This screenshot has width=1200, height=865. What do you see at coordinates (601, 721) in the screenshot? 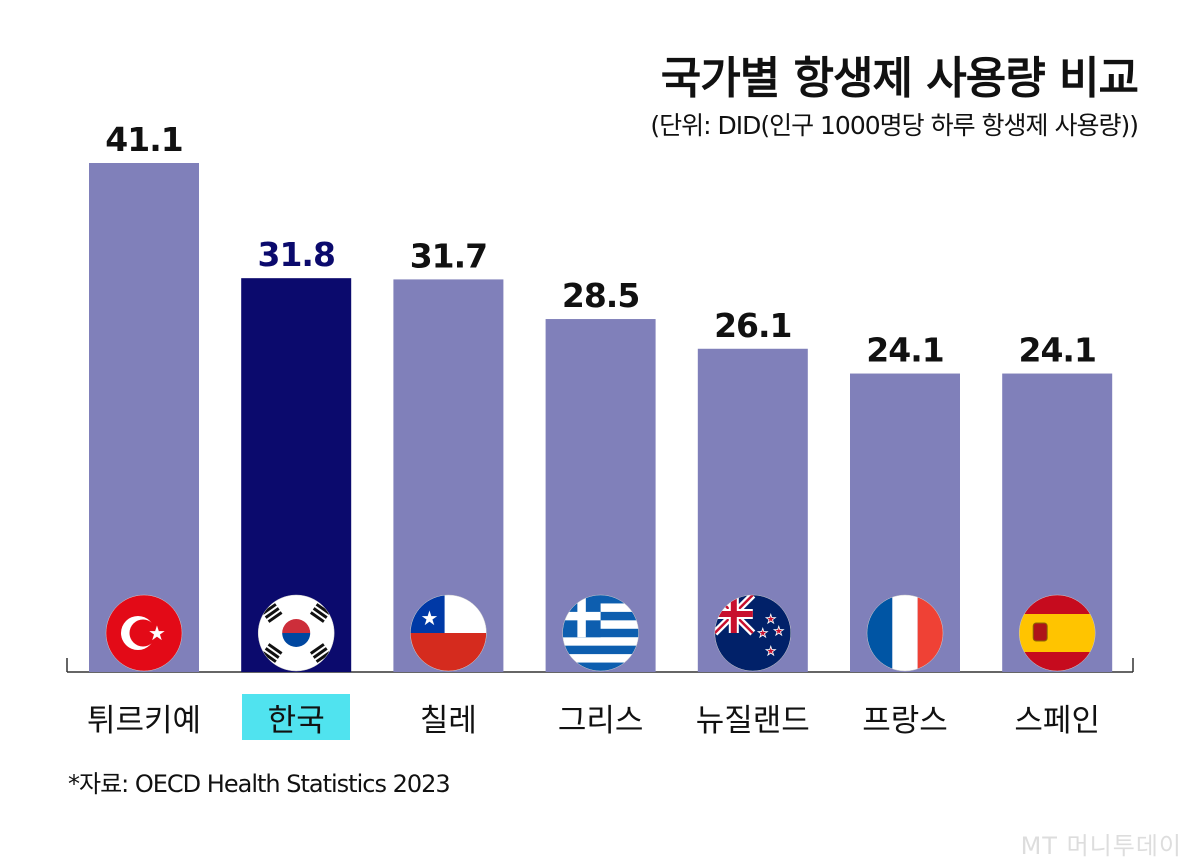
I see `category-label: 그리스` at bounding box center [601, 721].